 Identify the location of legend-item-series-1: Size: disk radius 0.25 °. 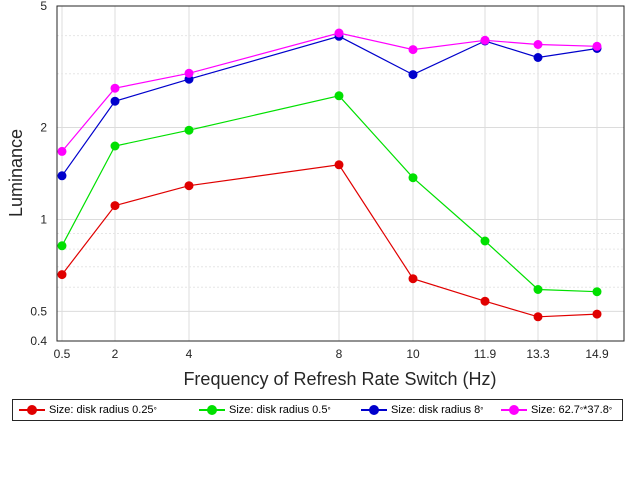
(88, 410).